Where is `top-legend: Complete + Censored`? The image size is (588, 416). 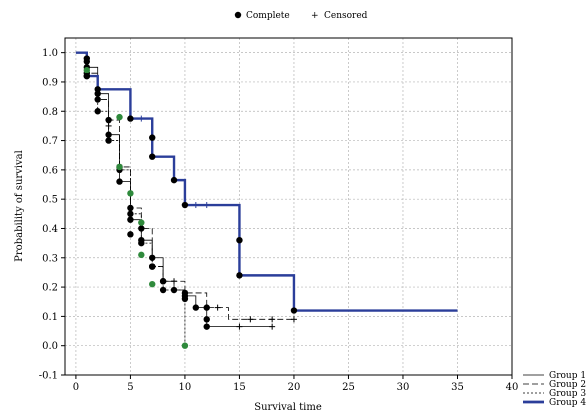 top-legend: Complete + Censored is located at coordinates (301, 16).